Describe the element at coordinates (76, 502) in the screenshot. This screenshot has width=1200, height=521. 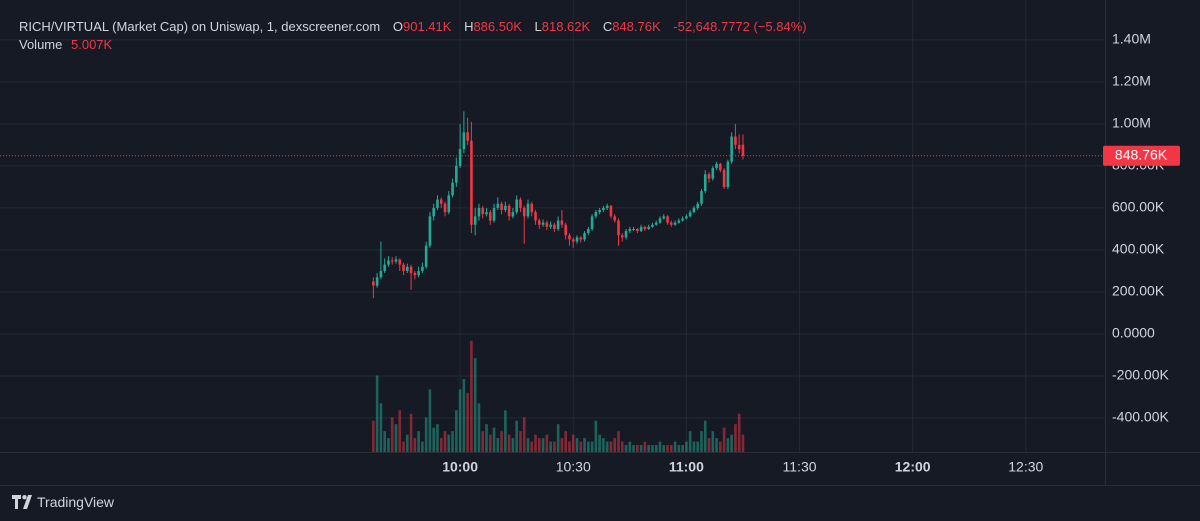
I see `brand-name: TradingView` at that location.